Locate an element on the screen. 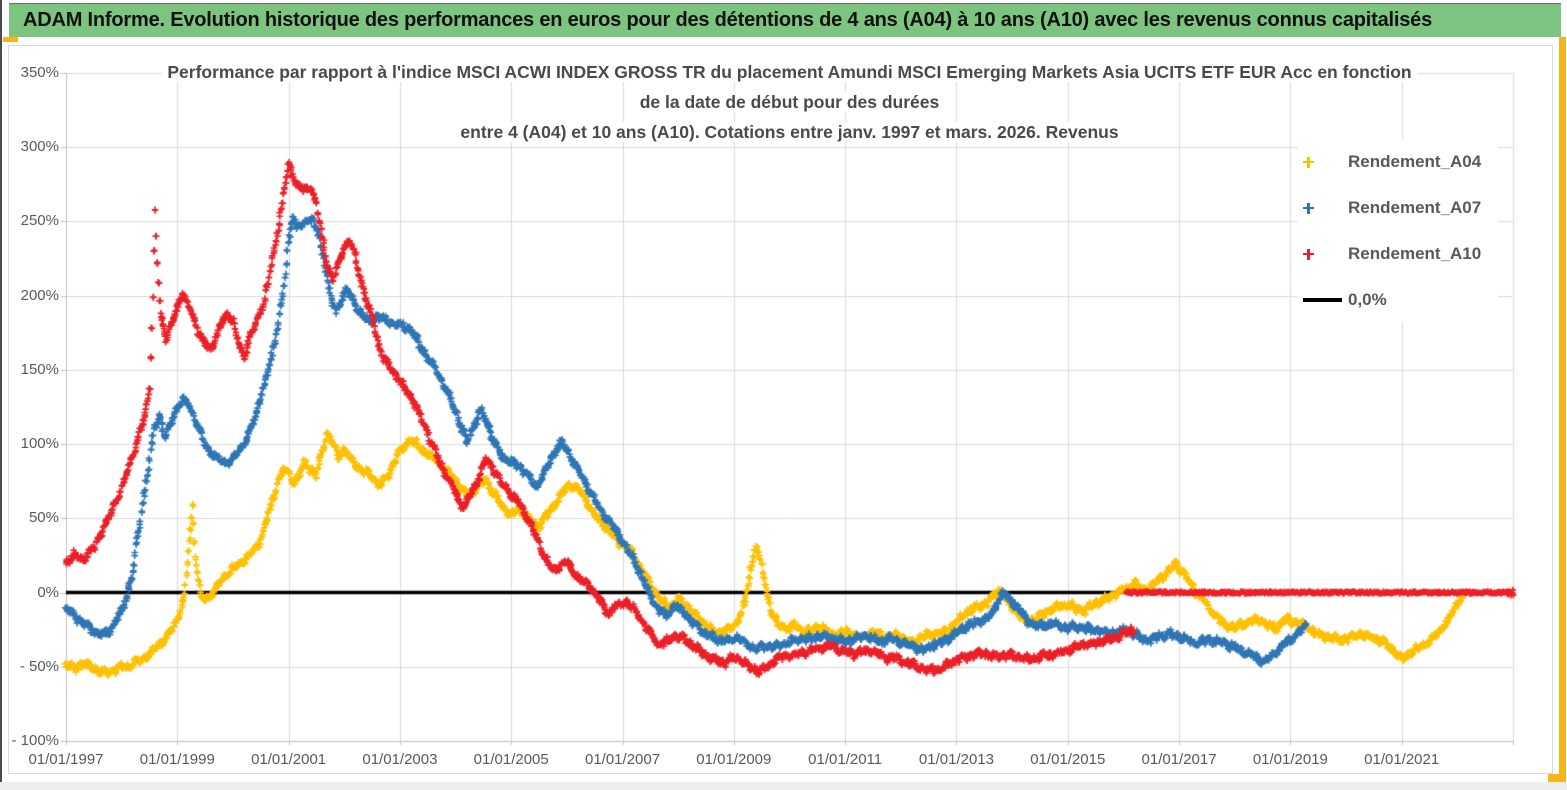 This screenshot has width=1567, height=790. y-axis-label: 250% is located at coordinates (39, 221).